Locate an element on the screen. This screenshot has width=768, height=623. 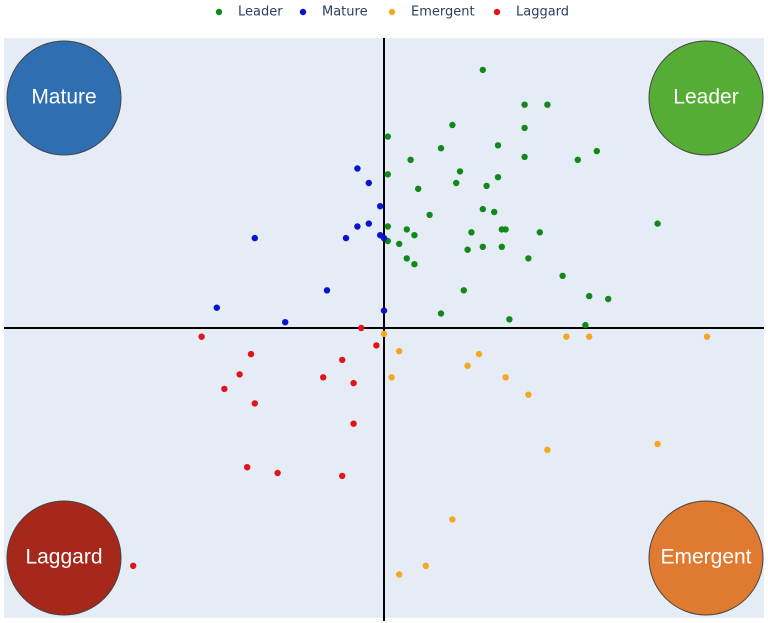
legend-label: Mature is located at coordinates (345, 12).